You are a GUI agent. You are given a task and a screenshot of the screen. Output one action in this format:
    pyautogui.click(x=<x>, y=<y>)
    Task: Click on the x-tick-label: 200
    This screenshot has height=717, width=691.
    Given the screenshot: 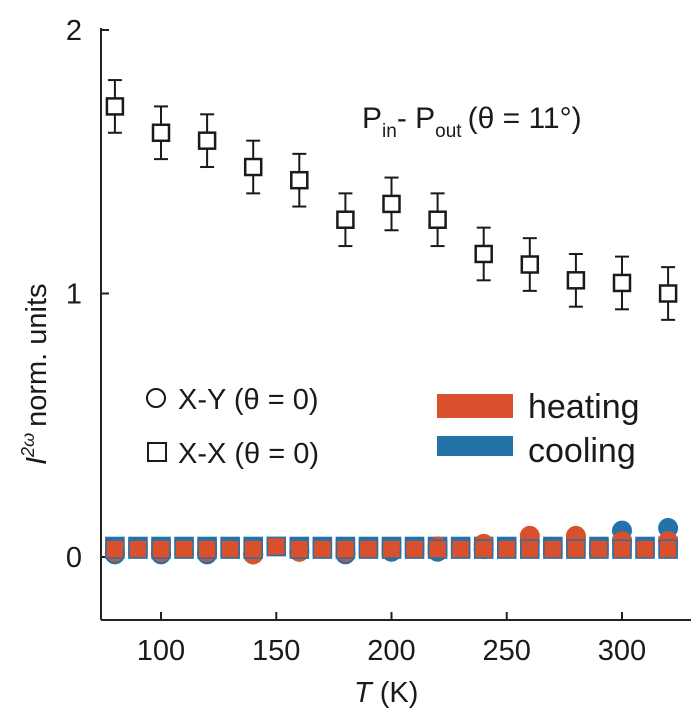 What is the action you would take?
    pyautogui.click(x=391, y=651)
    